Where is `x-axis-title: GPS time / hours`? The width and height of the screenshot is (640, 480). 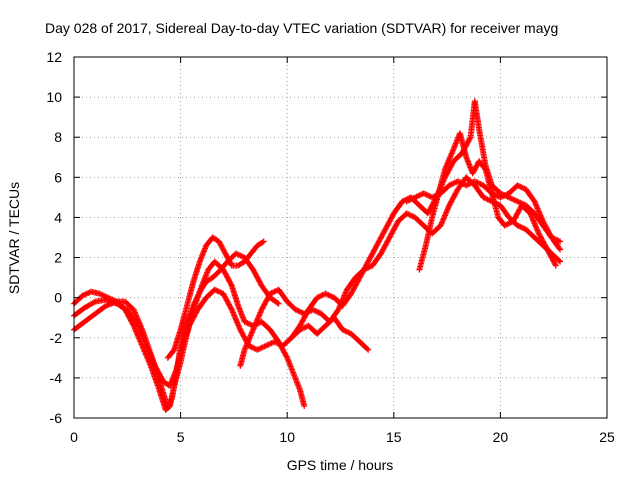
x-axis-title: GPS time / hours is located at coordinates (340, 465).